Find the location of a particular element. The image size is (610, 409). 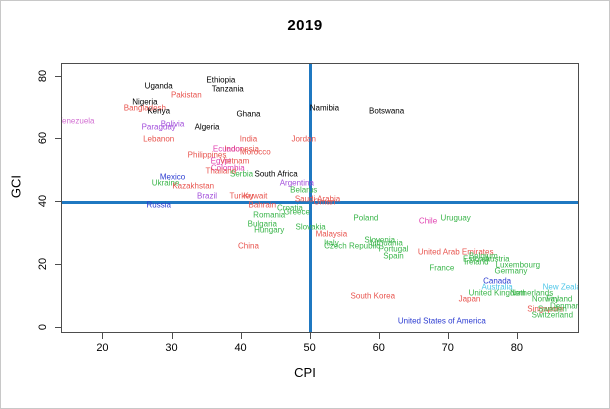

data-point-label: Croatia is located at coordinates (290, 208).